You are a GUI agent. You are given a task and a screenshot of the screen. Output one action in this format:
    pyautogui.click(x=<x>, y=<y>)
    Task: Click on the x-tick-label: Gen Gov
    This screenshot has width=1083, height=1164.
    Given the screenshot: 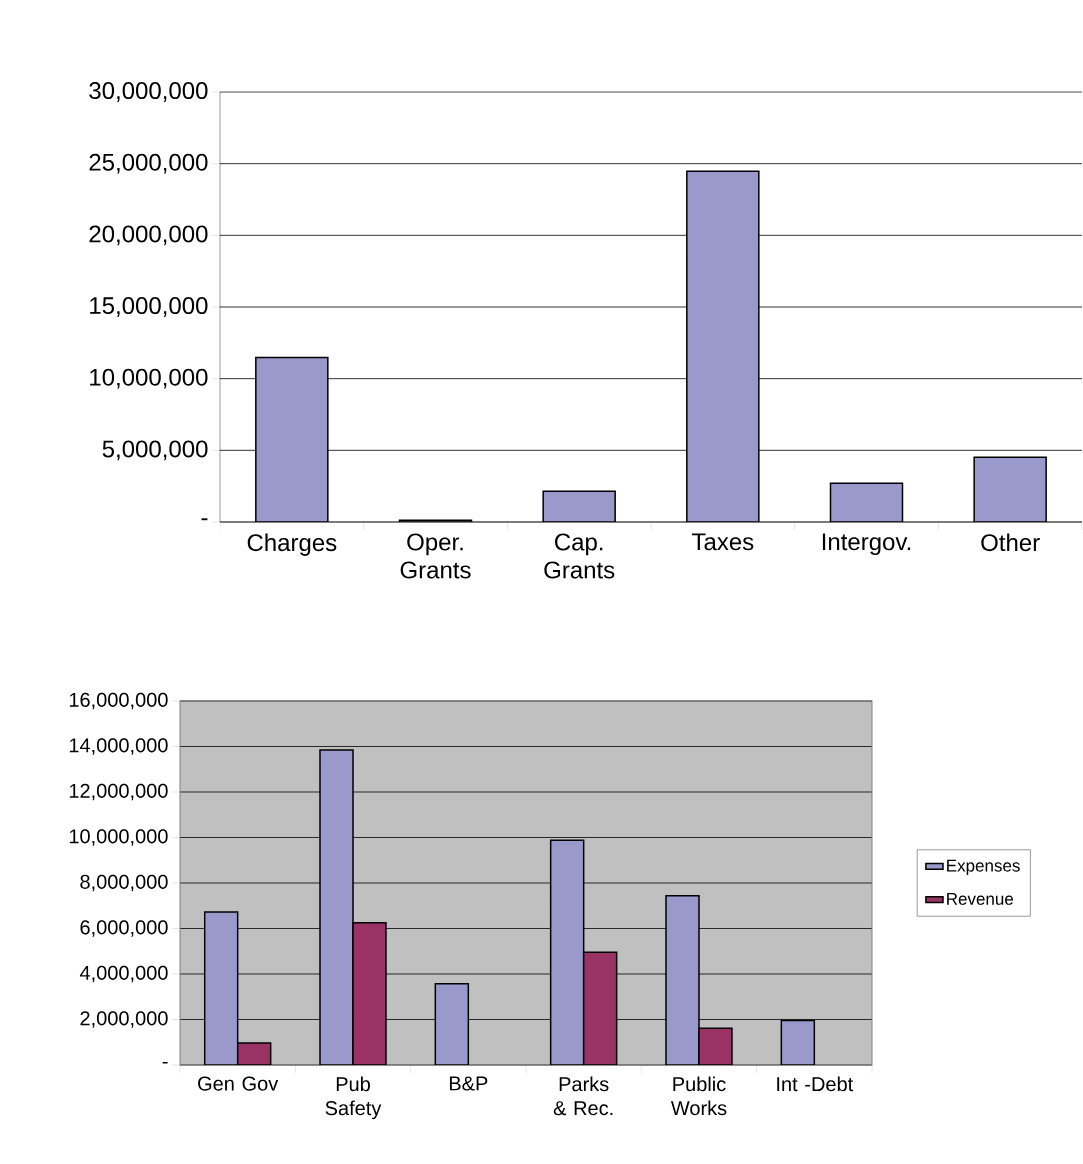 What is the action you would take?
    pyautogui.click(x=238, y=1083)
    